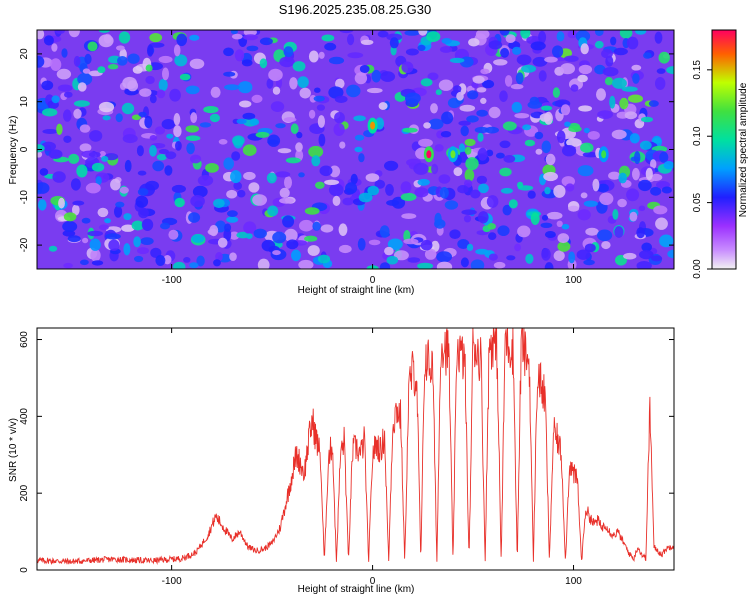 The image size is (750, 600). What do you see at coordinates (172, 581) in the screenshot?
I see `x-tick-label: -100` at bounding box center [172, 581].